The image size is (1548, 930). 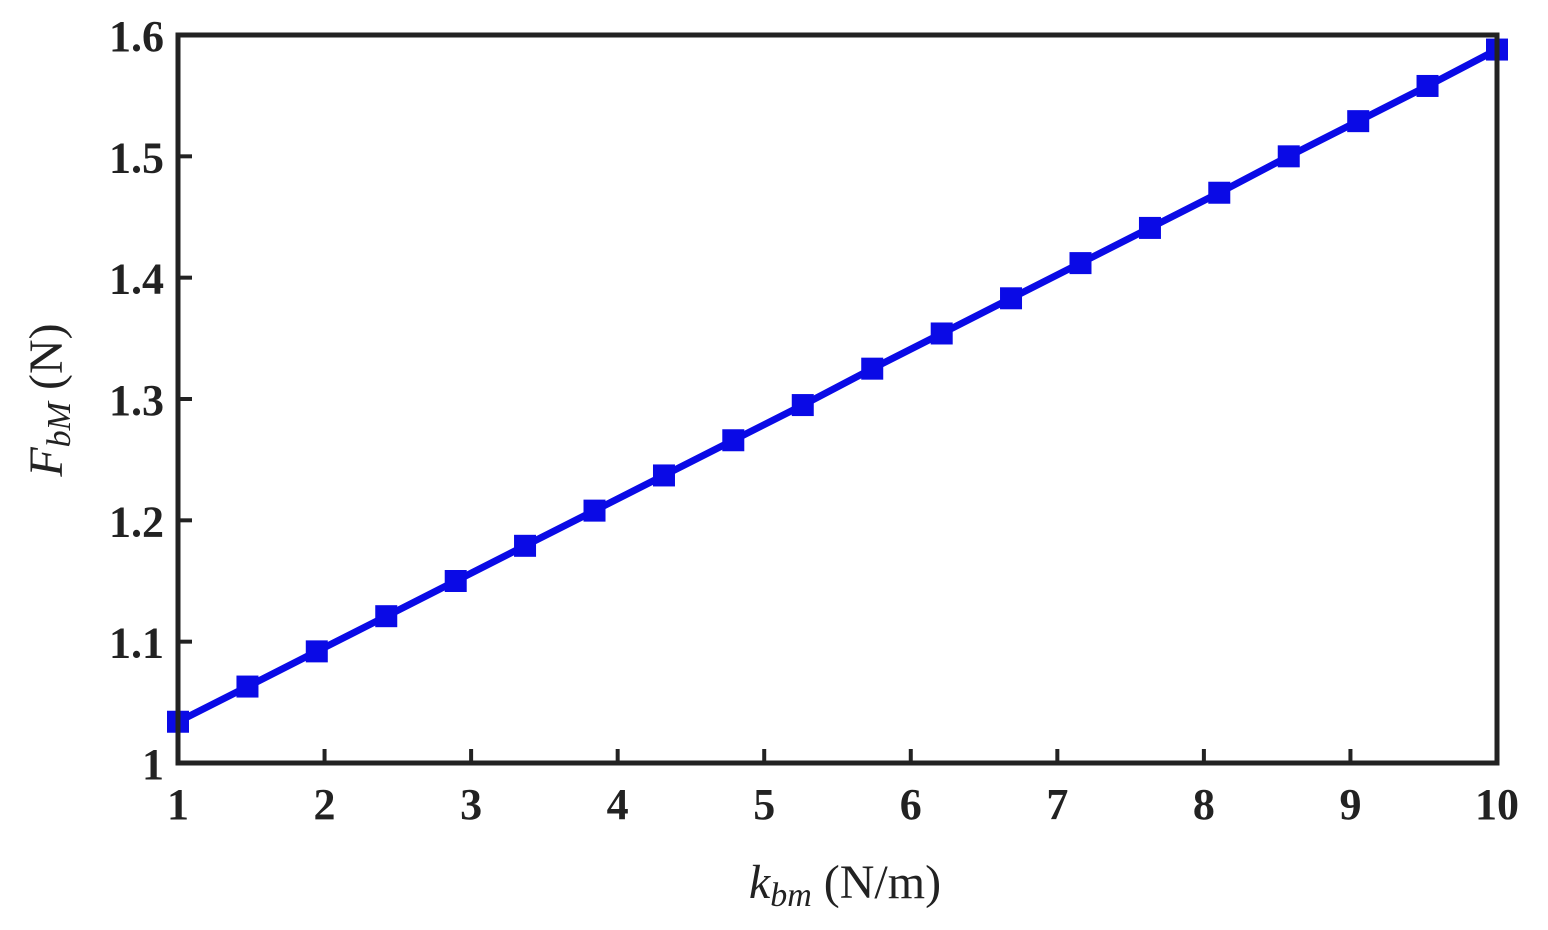 What do you see at coordinates (764, 804) in the screenshot?
I see `x-tick-label: 5` at bounding box center [764, 804].